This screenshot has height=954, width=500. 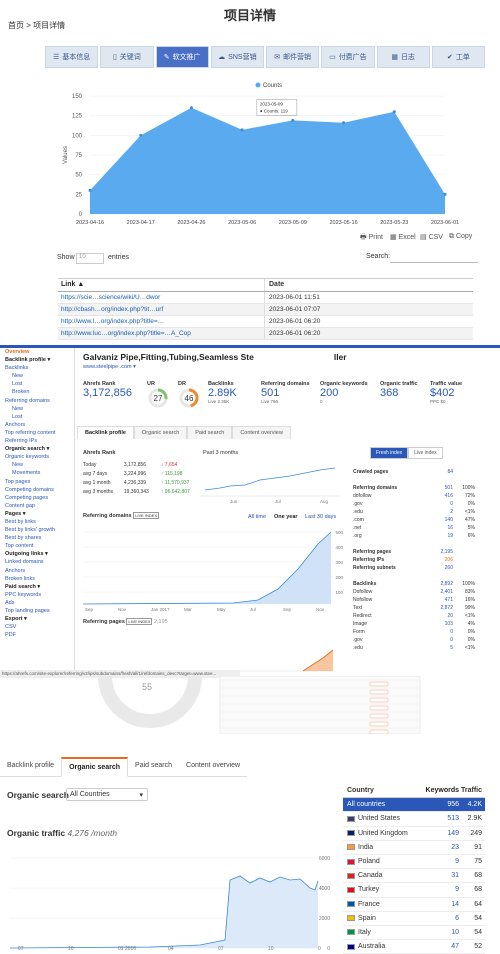 What do you see at coordinates (20, 578) in the screenshot?
I see `sidebar-item: Broken links` at bounding box center [20, 578].